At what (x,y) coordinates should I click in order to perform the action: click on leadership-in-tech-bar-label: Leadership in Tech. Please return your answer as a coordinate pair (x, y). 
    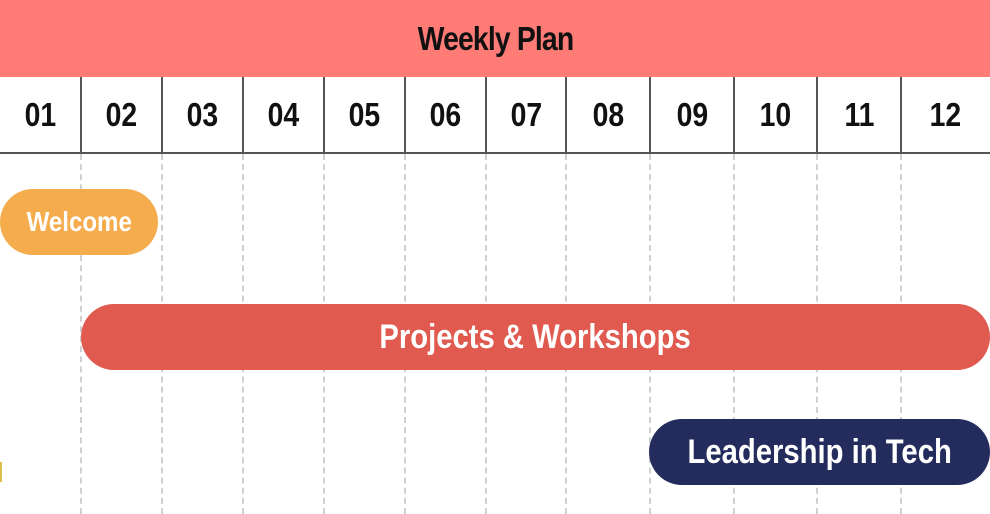
    Looking at the image, I should click on (819, 451).